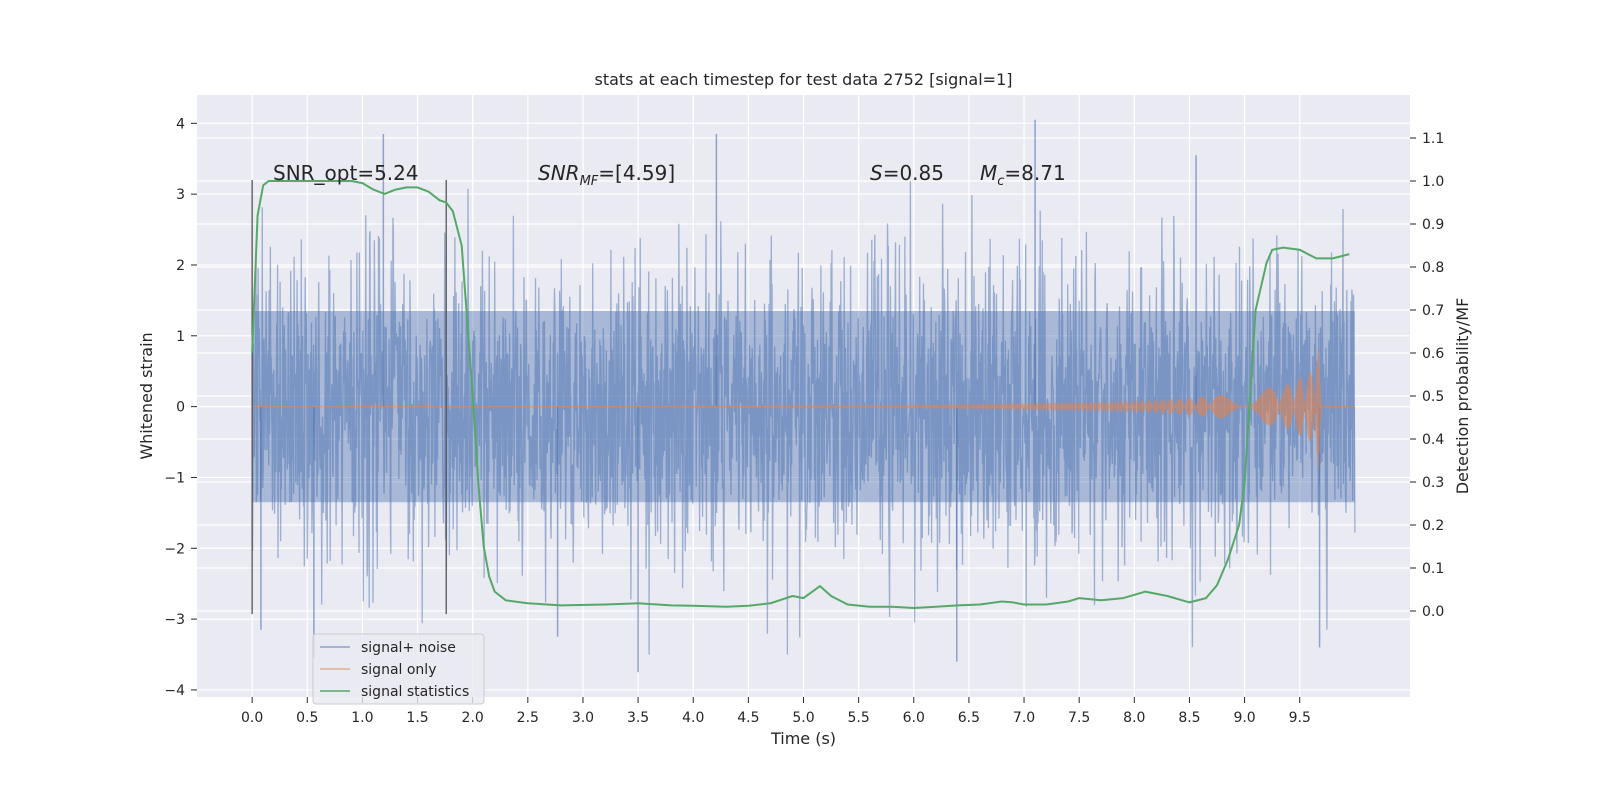 The height and width of the screenshot is (800, 1600). I want to click on annotation-snr-mf-value: =[4.59], so click(636, 173).